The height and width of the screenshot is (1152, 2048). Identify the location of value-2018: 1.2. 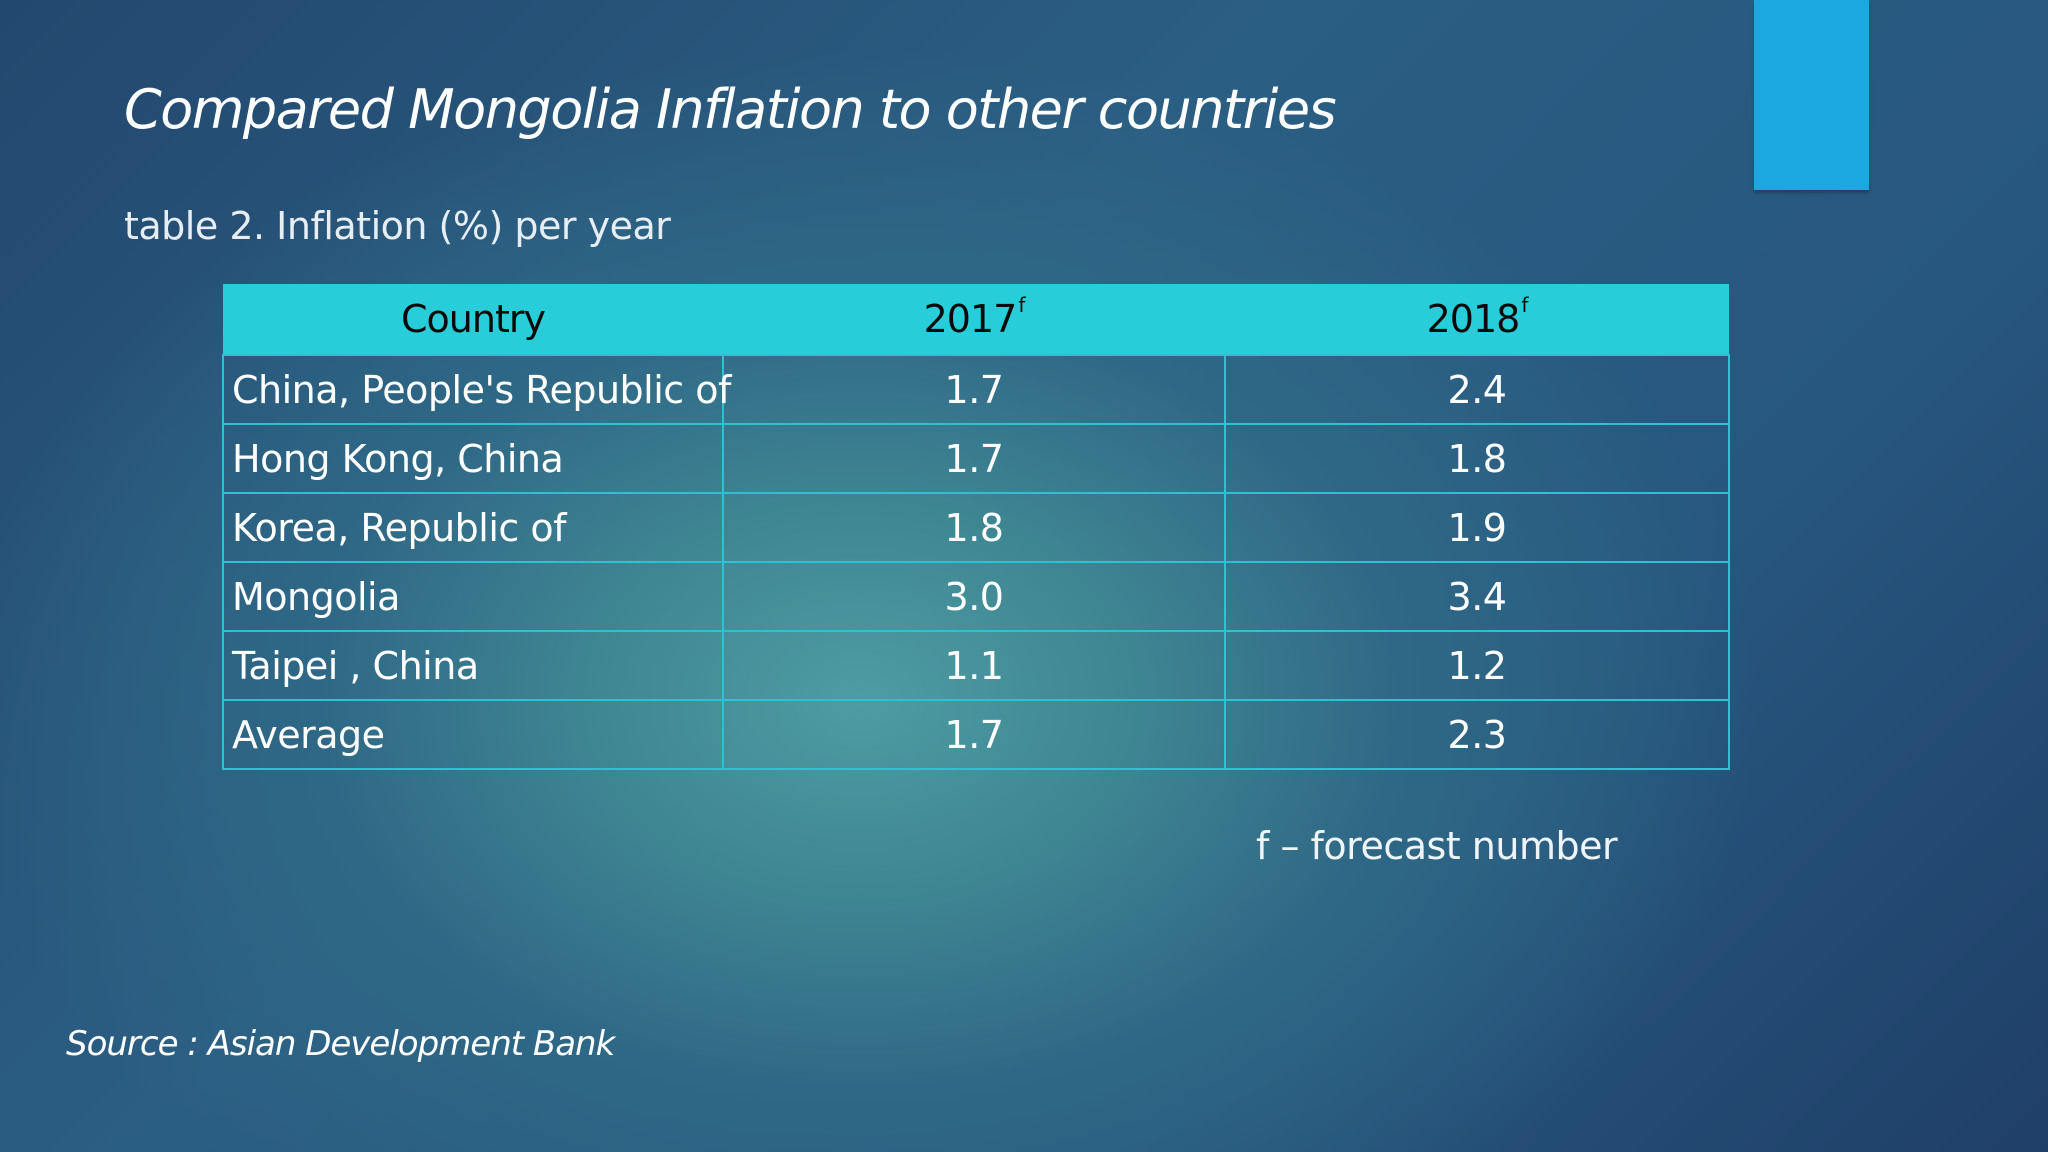
(1477, 665).